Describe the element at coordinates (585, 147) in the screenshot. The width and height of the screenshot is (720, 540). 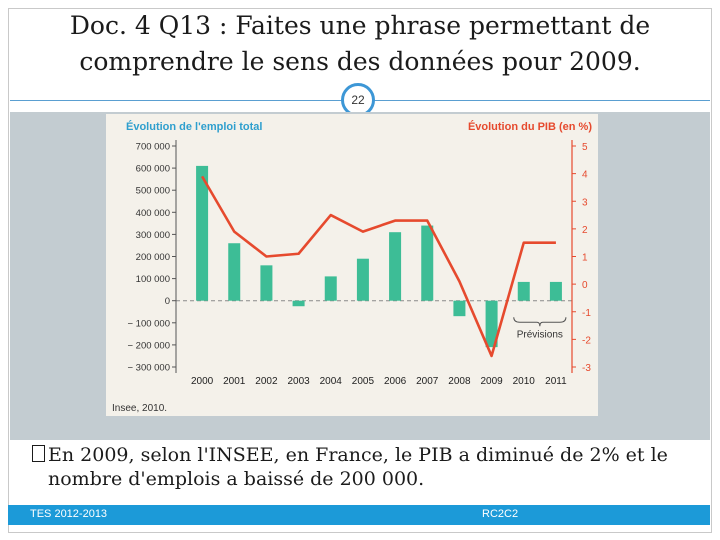
I see `right-axis-tick-label: 5` at that location.